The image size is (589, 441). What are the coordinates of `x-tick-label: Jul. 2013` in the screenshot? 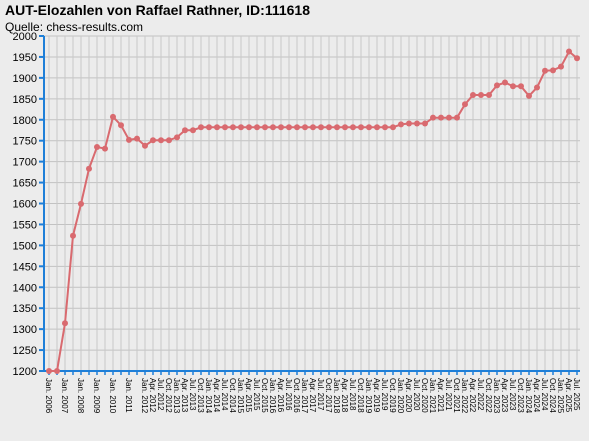 It's located at (192, 394).